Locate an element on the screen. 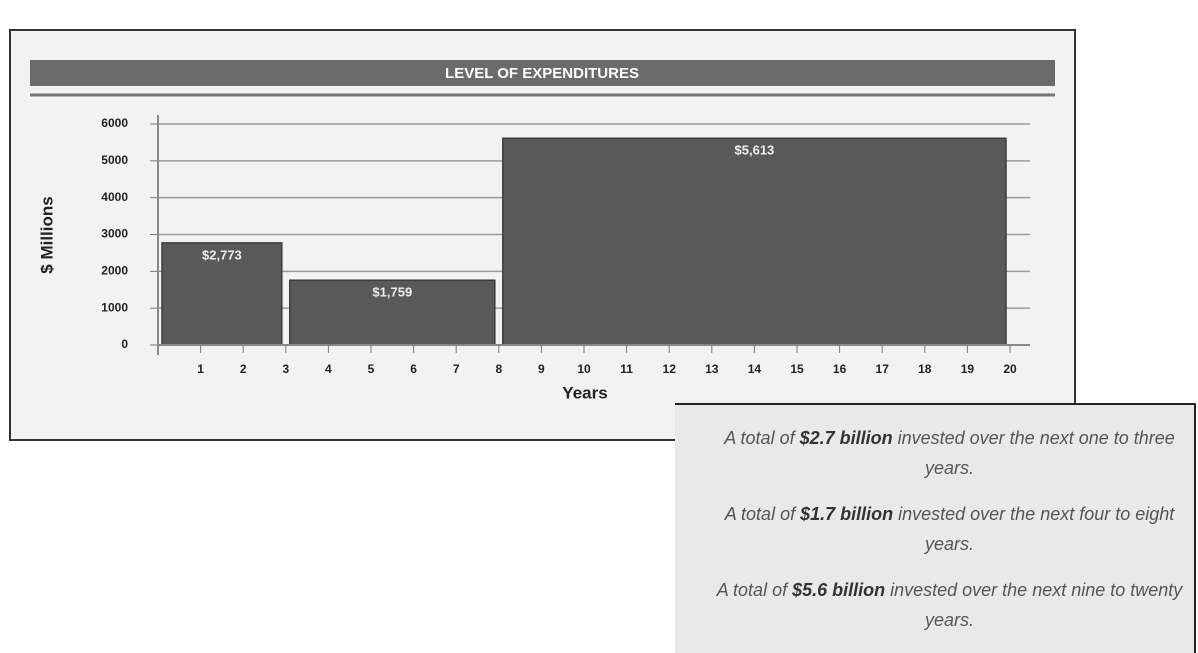 This screenshot has width=1198, height=653. x-tick-label: 13 is located at coordinates (712, 369).